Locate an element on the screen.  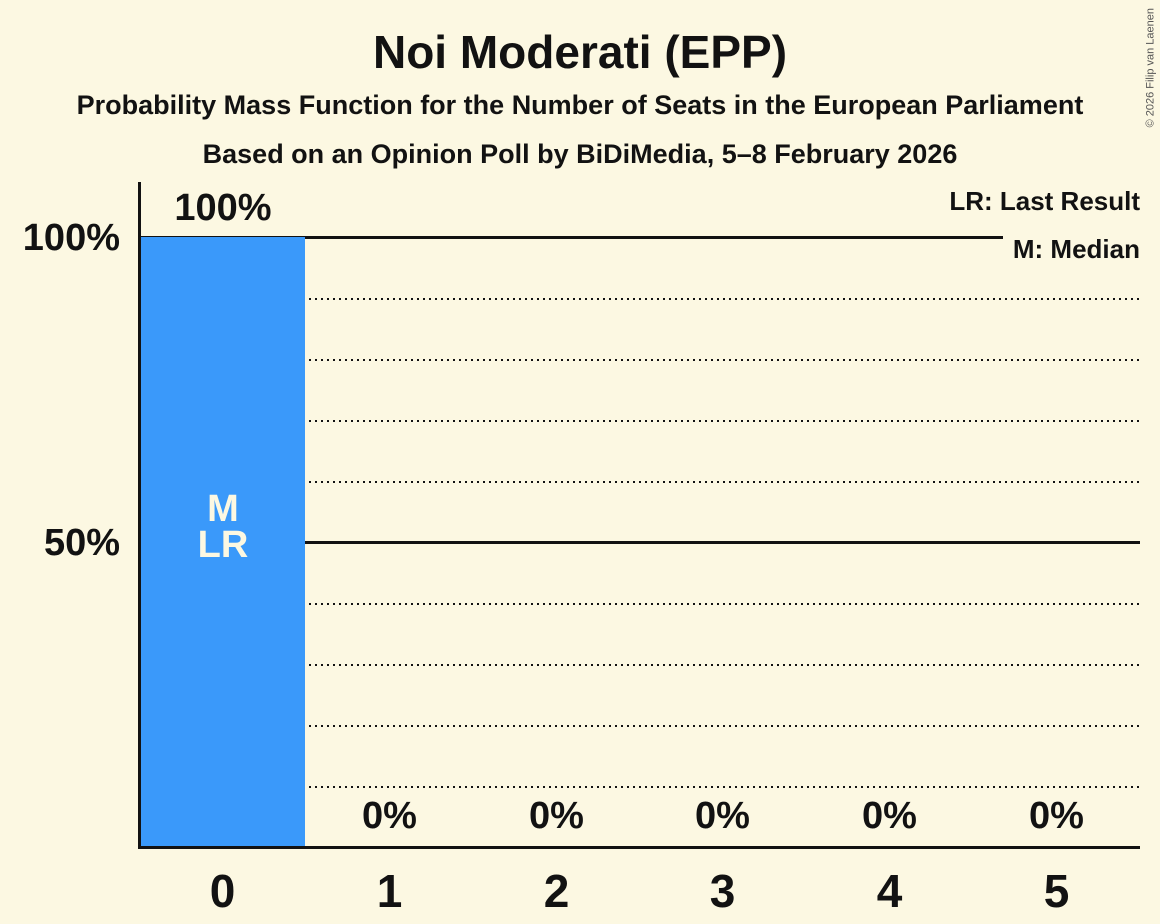
copyright-notice: © 2026 Filip van Laenen is located at coordinates (1150, 68).